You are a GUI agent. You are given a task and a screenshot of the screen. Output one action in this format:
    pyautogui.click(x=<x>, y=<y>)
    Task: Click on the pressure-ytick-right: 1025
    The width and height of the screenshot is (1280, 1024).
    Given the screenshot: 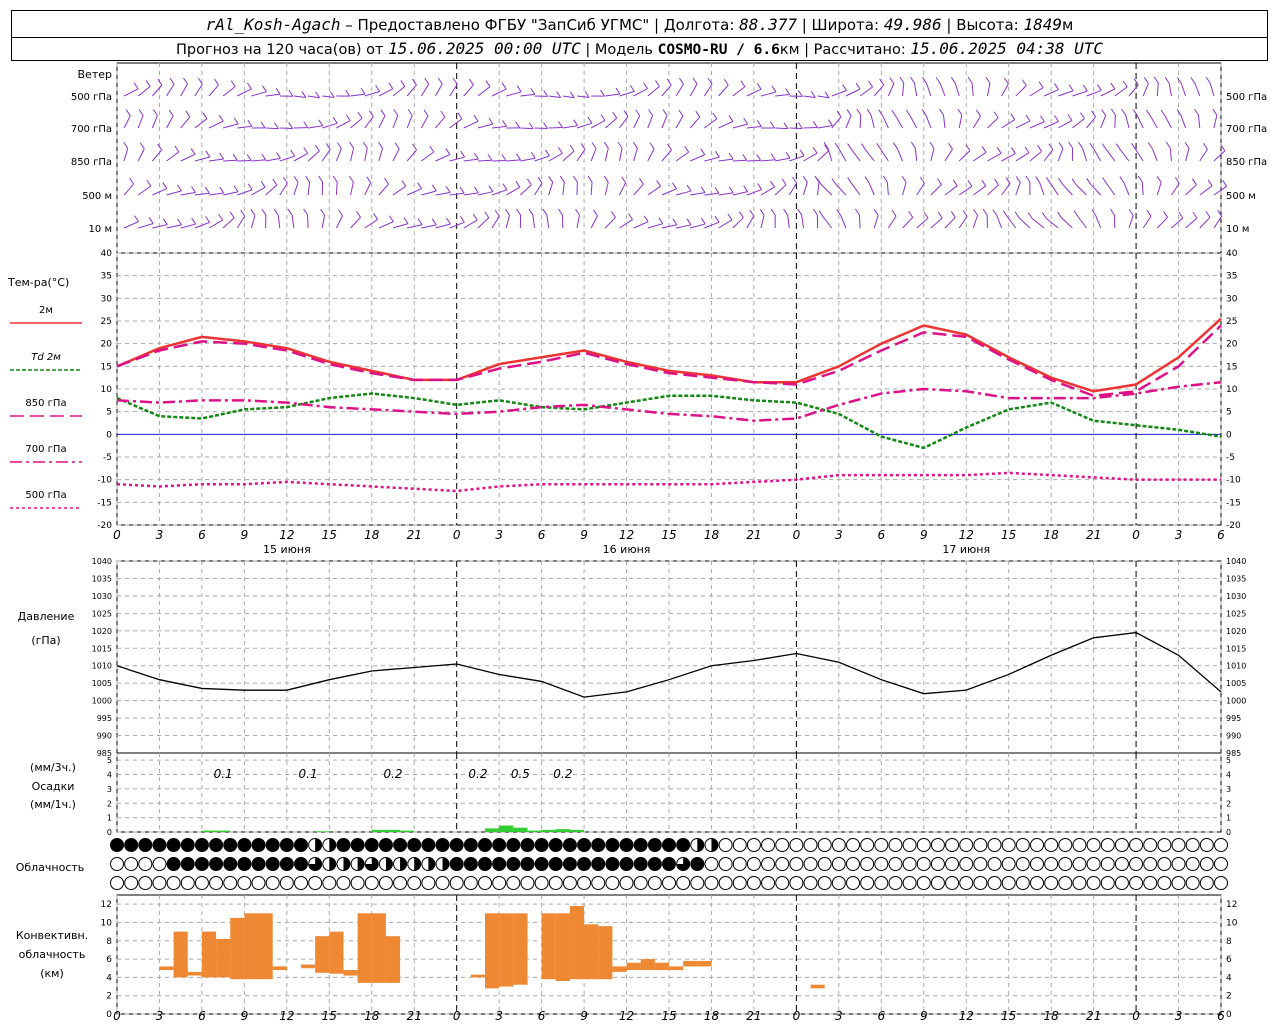 What is the action you would take?
    pyautogui.click(x=1236, y=613)
    